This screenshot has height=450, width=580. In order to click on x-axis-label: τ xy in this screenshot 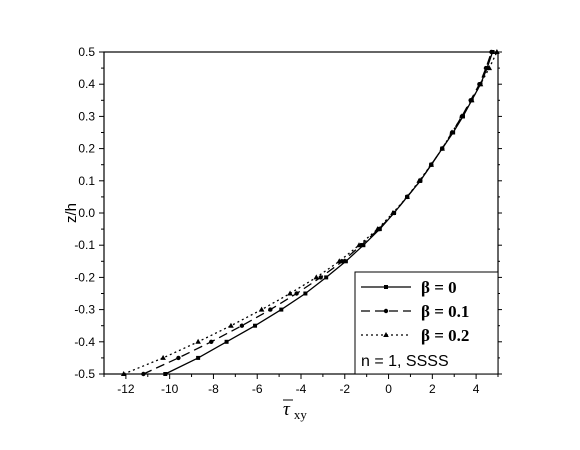, I will do `click(295, 410)`.